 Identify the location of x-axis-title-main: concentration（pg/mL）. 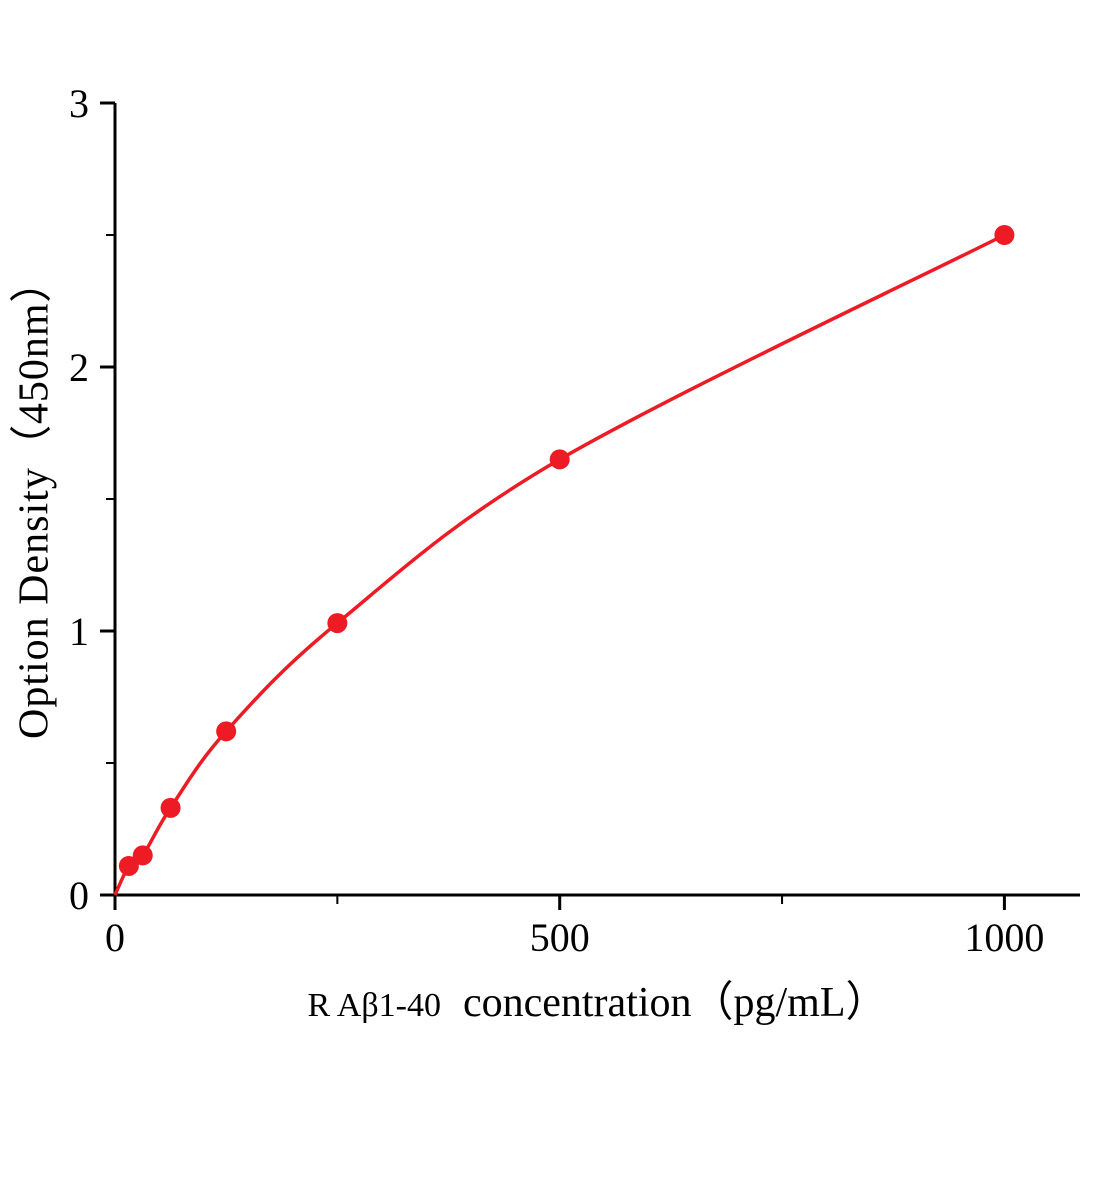
(675, 1003).